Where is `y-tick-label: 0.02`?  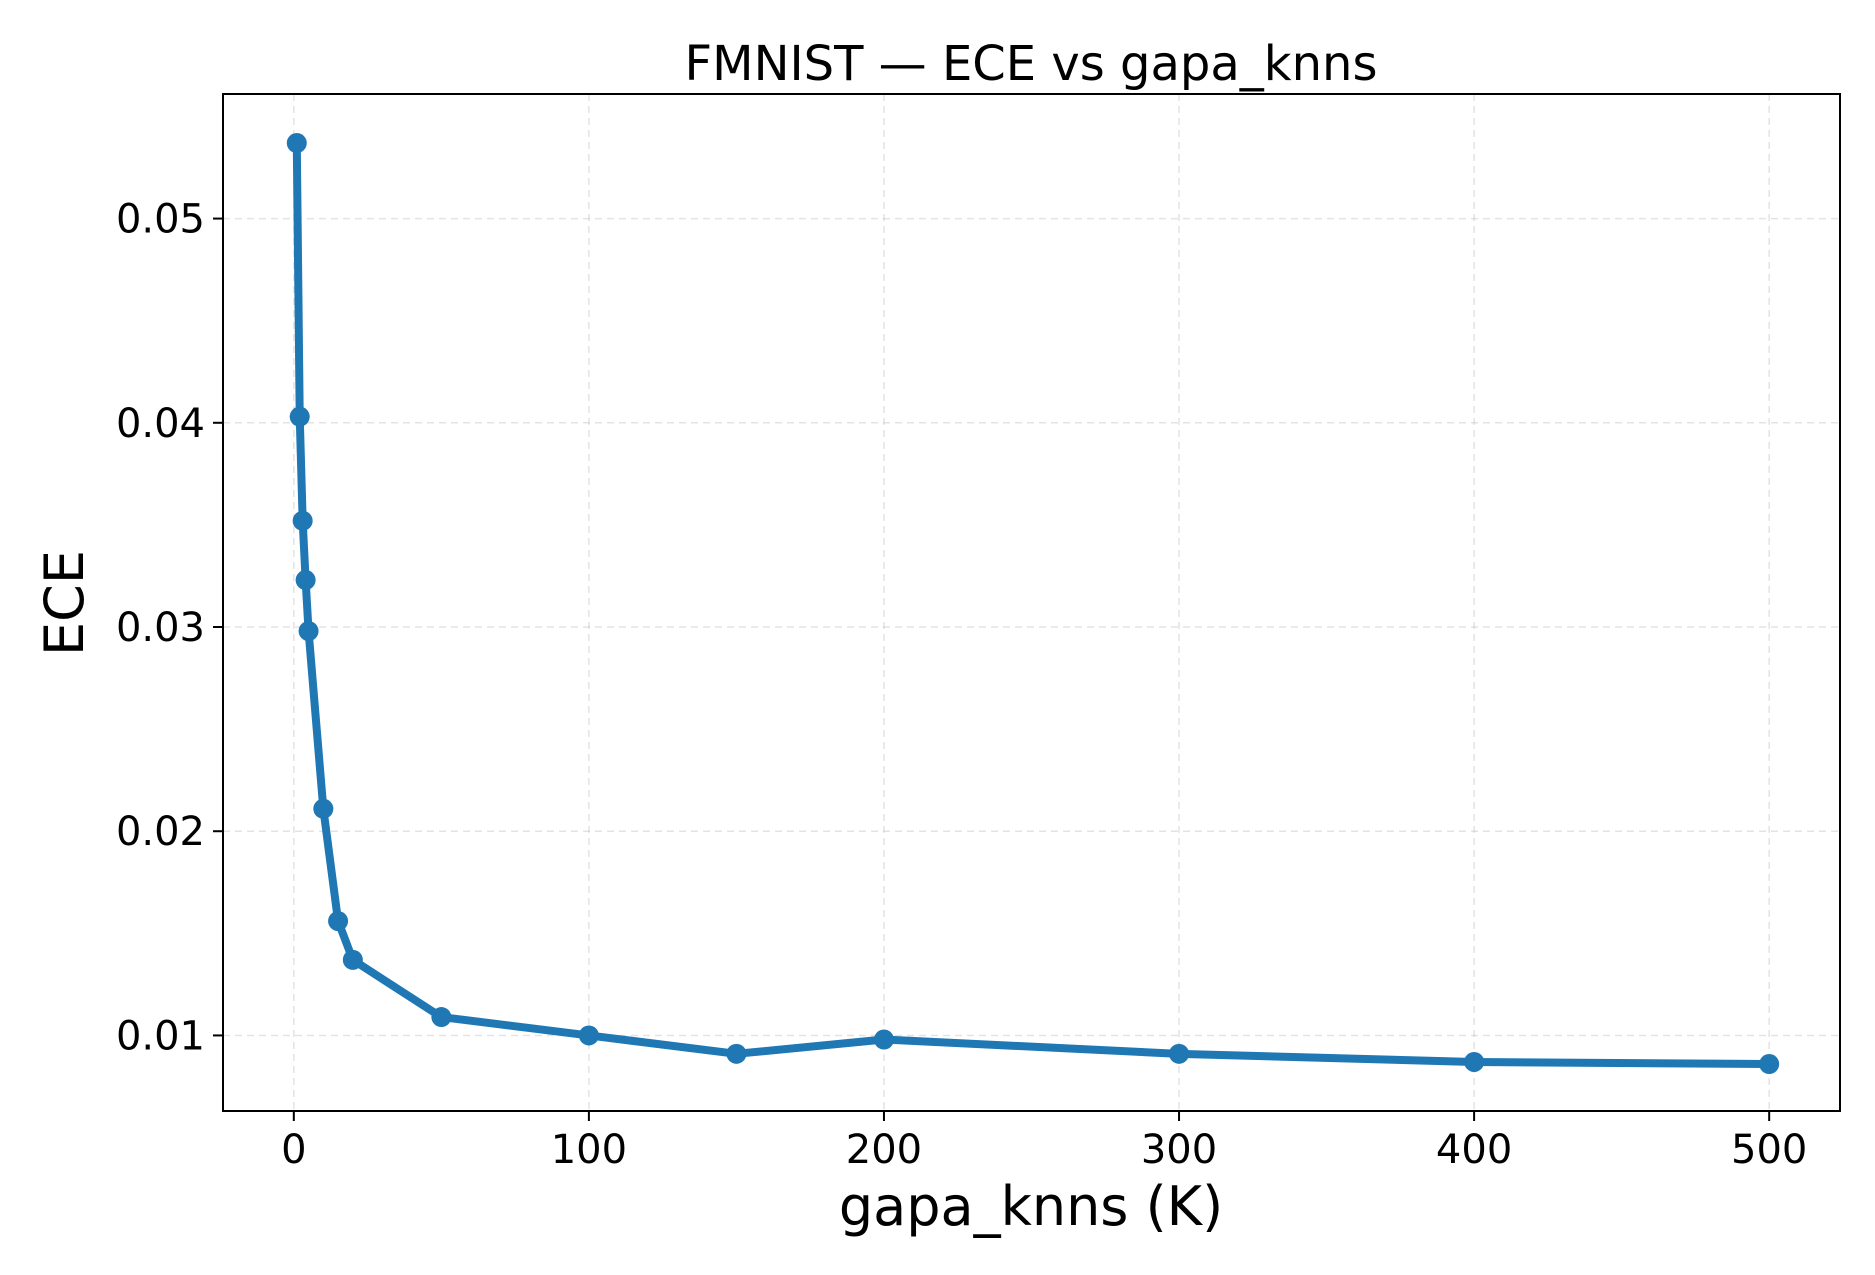
y-tick-label: 0.02 is located at coordinates (160, 832).